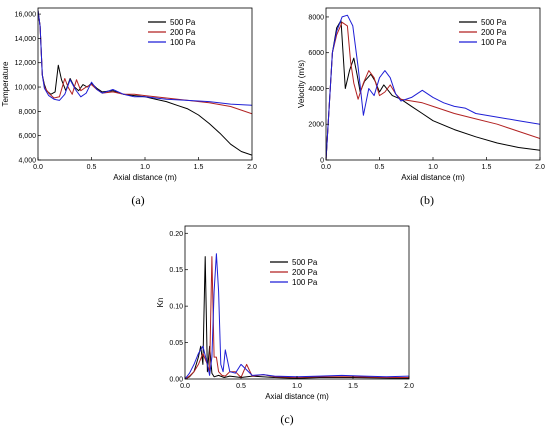  What do you see at coordinates (316, 53) in the screenshot?
I see `y-tick-label: 6000` at bounding box center [316, 53].